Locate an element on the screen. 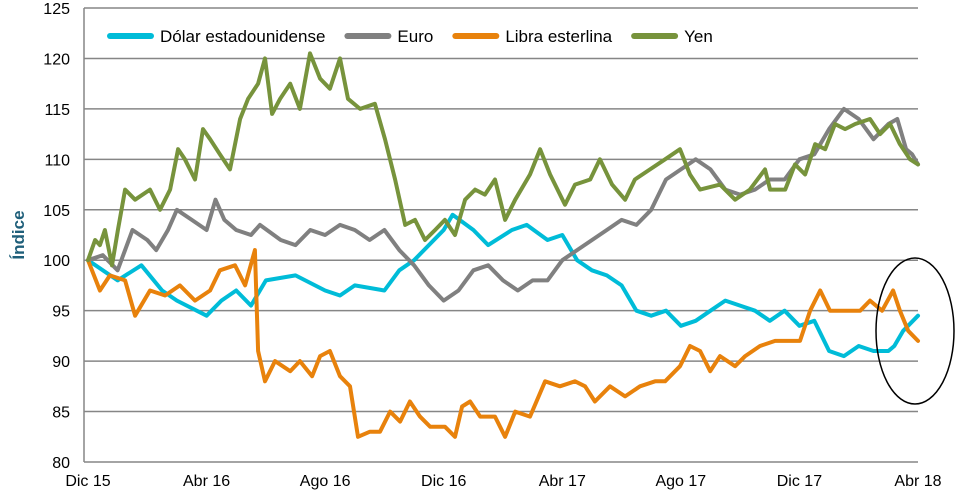 Image resolution: width=956 pixels, height=495 pixels. x-tick-label: Abr 17 is located at coordinates (562, 481).